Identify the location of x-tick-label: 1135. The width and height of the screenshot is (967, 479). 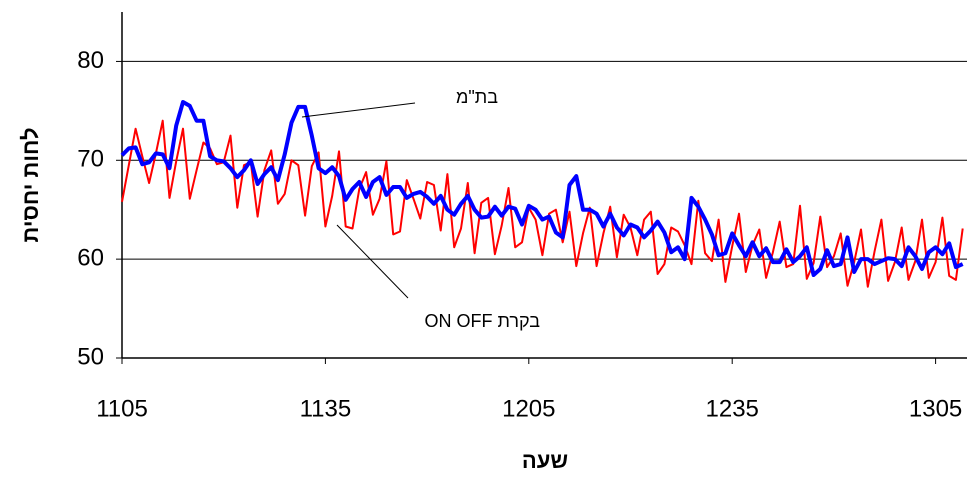
(326, 408).